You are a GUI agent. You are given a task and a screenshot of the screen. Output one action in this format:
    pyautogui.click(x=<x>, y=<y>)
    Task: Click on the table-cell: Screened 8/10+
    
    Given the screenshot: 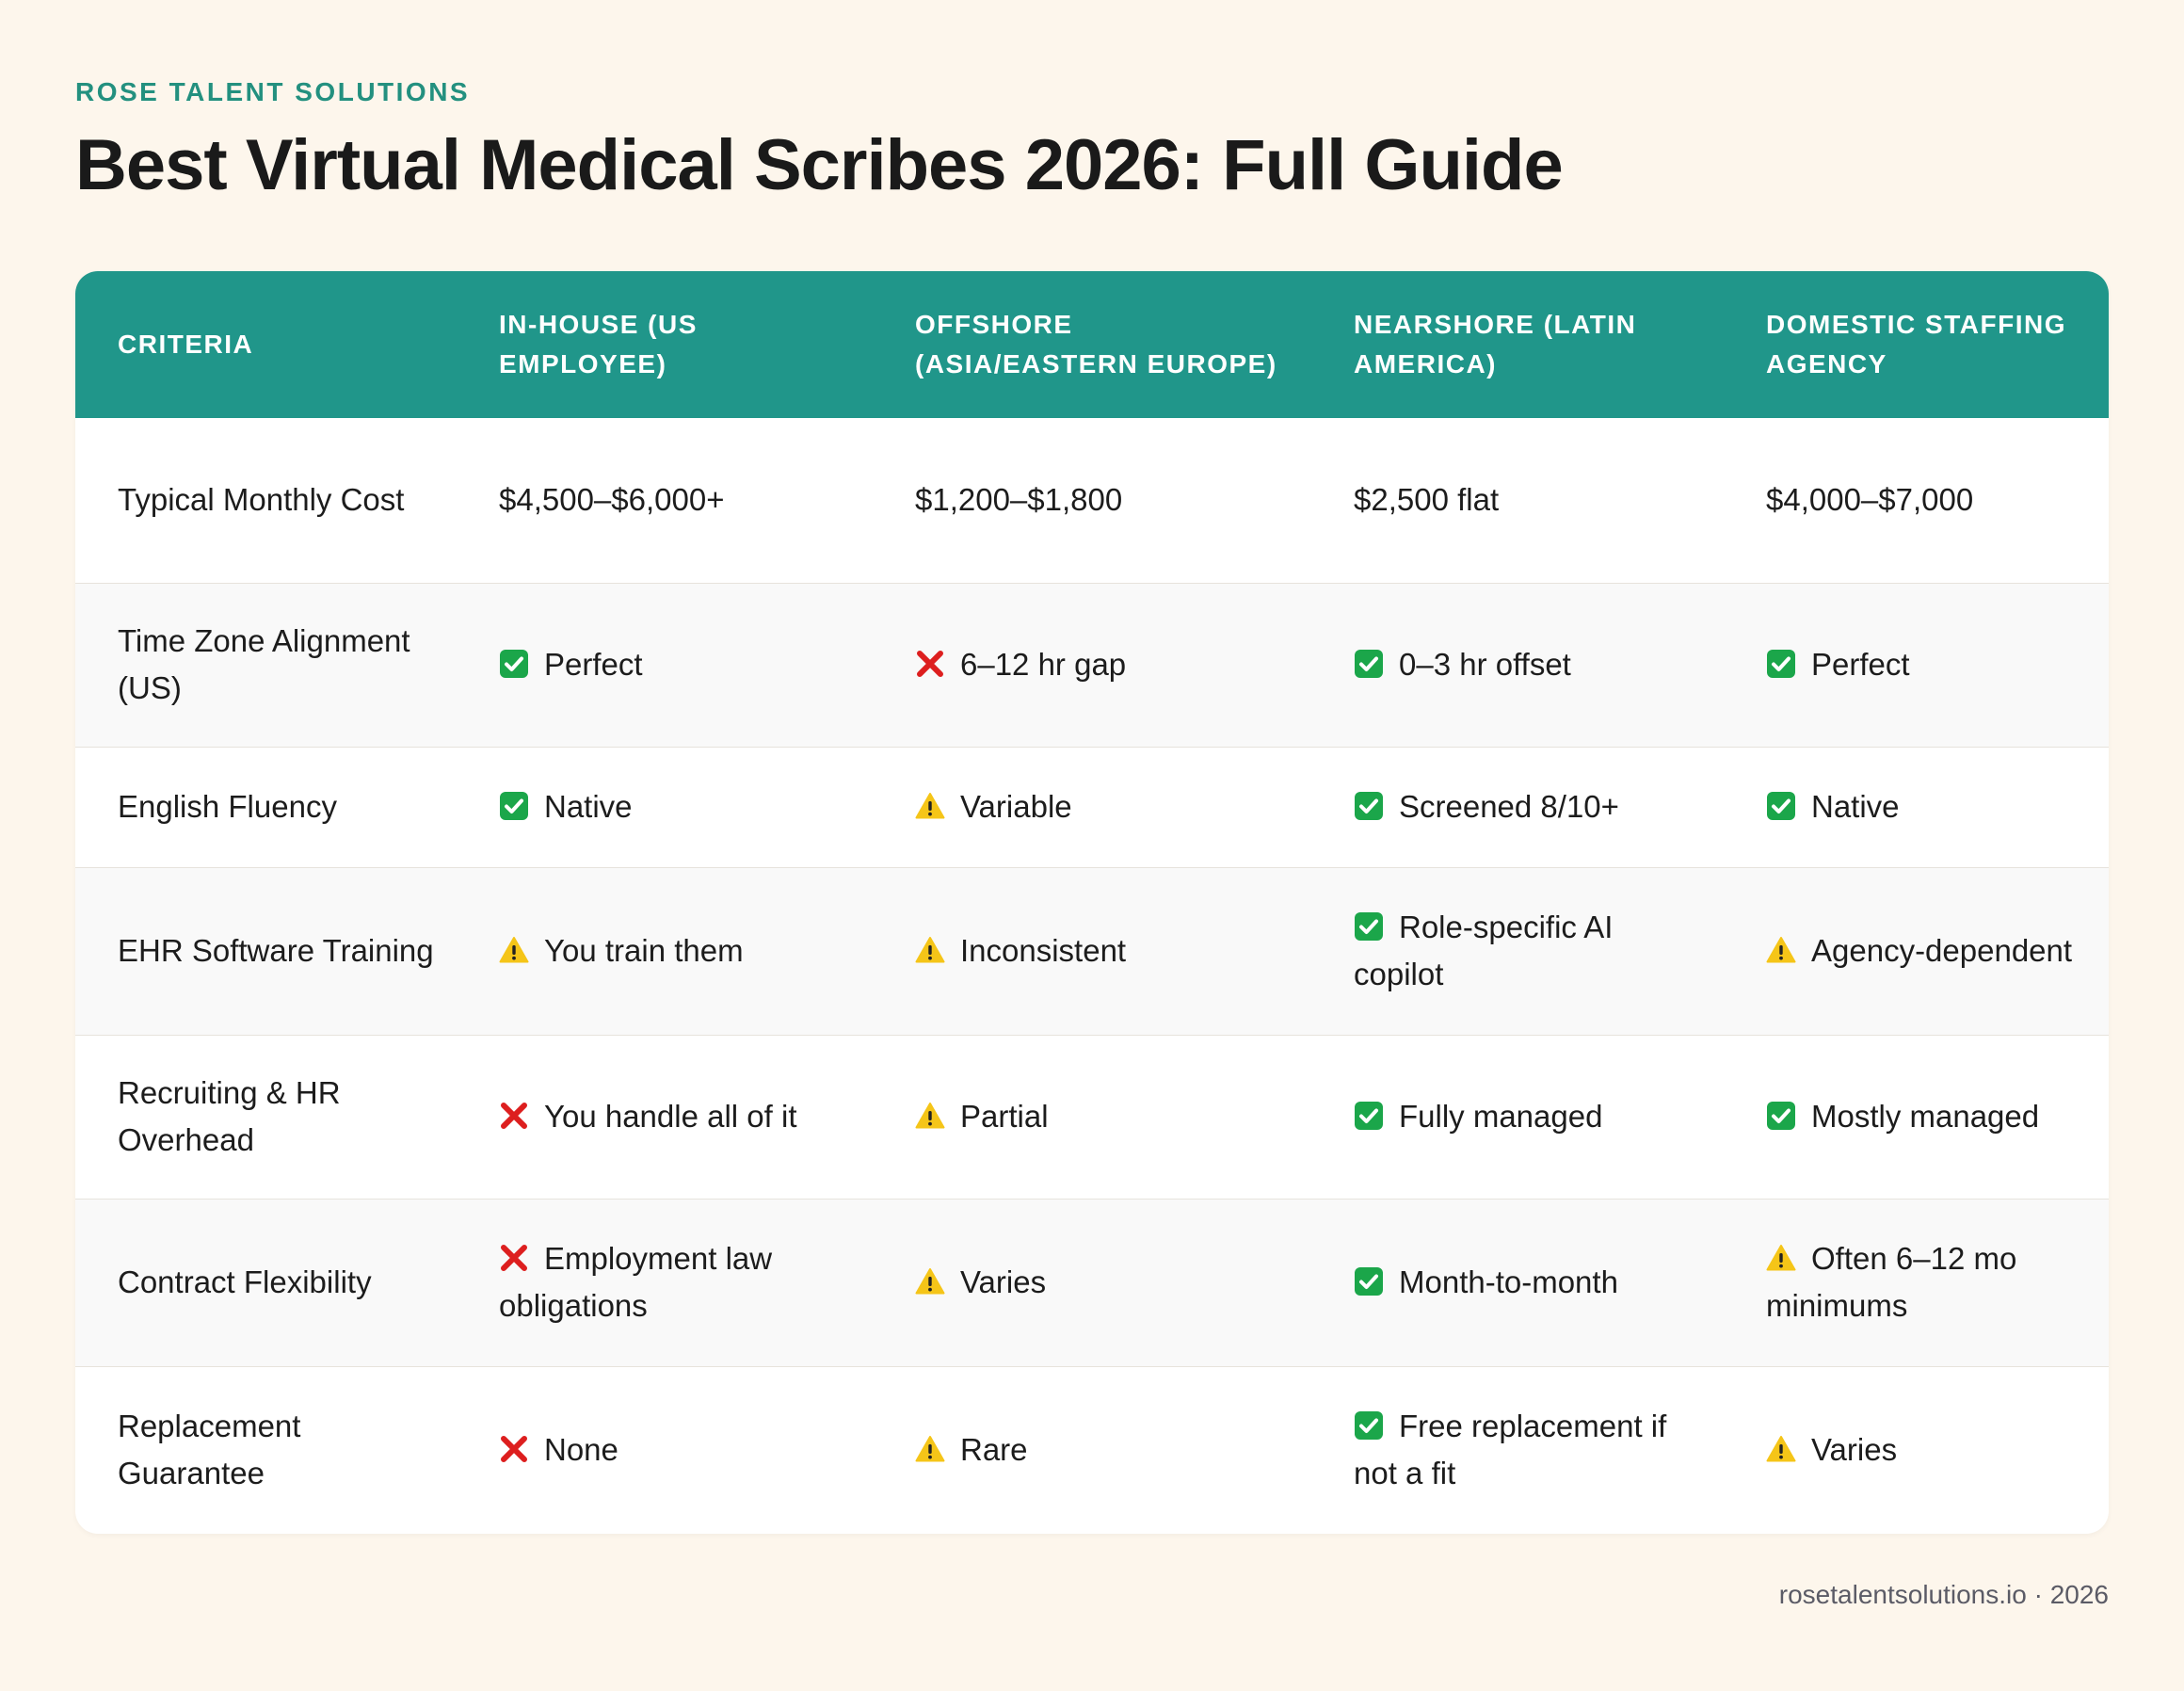 What is the action you would take?
    pyautogui.click(x=1517, y=807)
    